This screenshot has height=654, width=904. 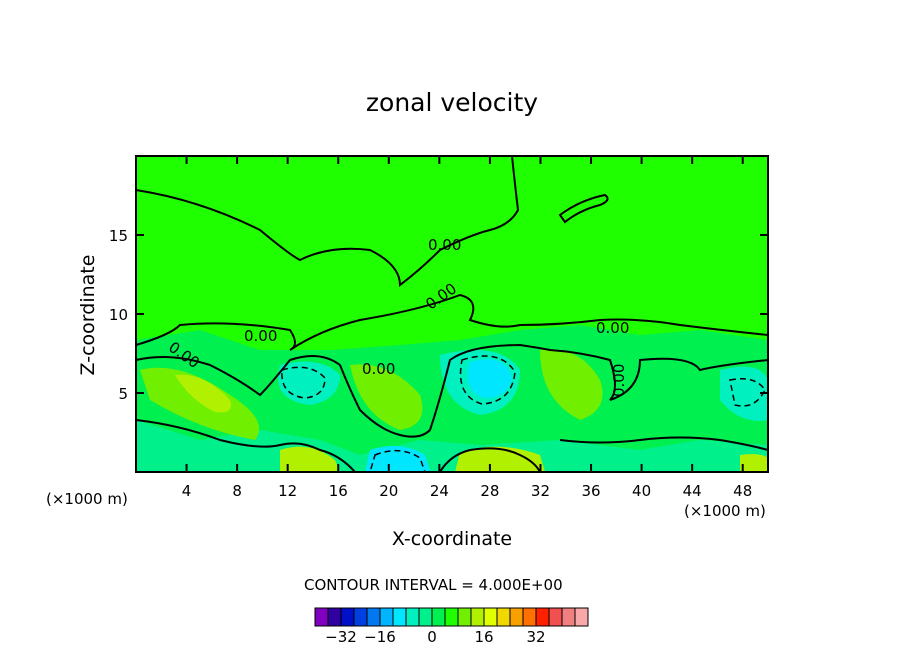 I want to click on x-tick-label: 28, so click(x=489, y=491).